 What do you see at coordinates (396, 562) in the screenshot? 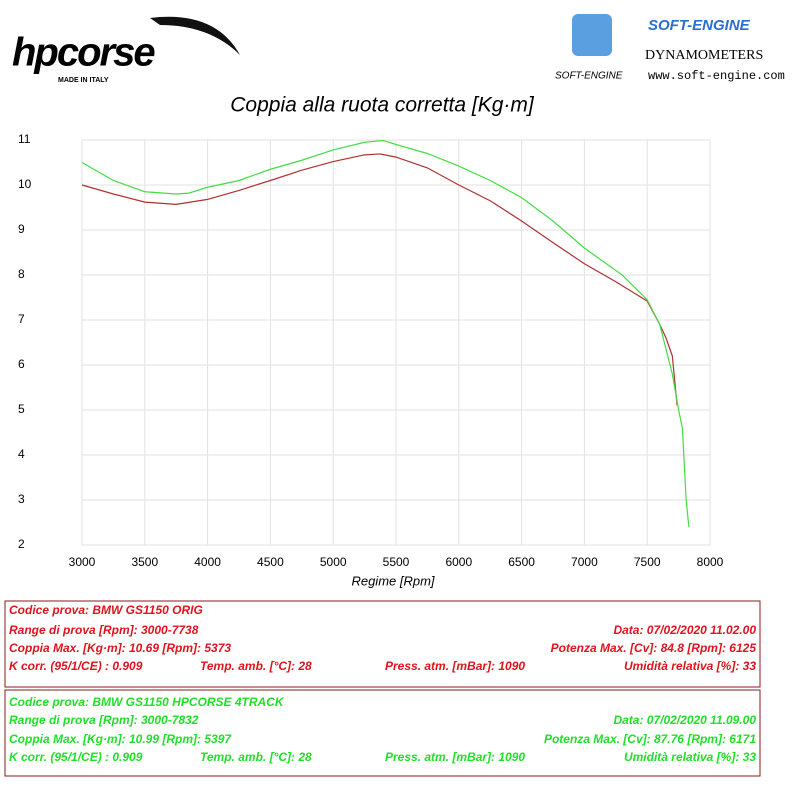
I see `x-tick-label: 5500` at bounding box center [396, 562].